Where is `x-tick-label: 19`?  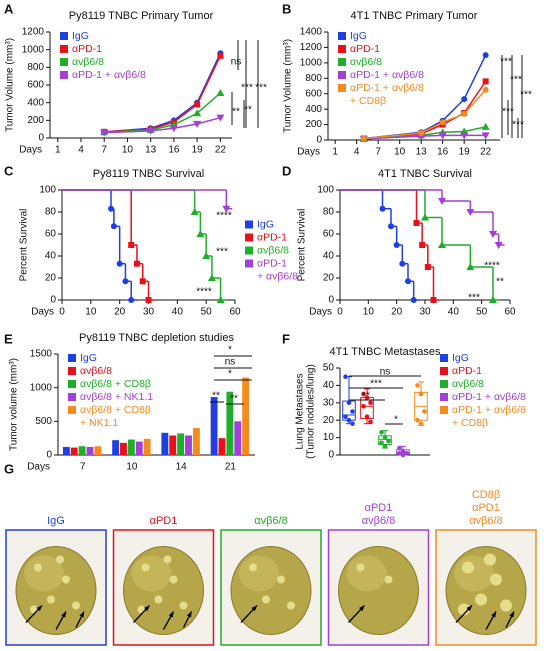
x-tick-label: 19 is located at coordinates (465, 152).